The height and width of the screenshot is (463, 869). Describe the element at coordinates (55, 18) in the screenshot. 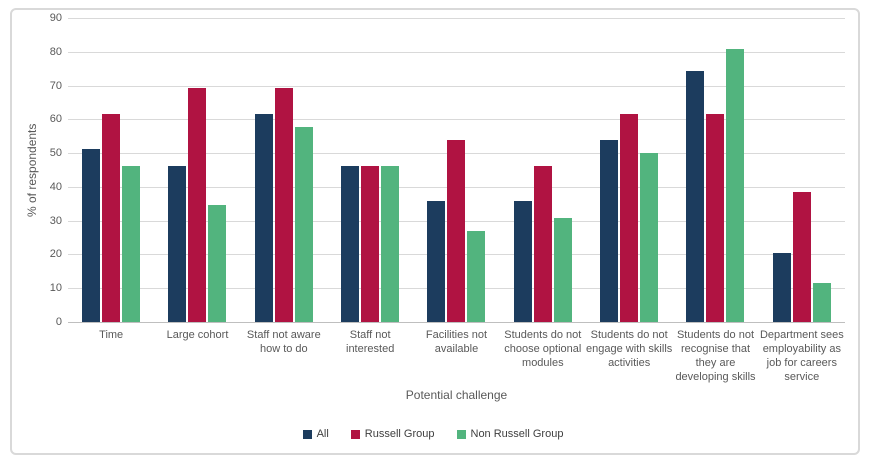

I see `y-tick-label: 90` at that location.